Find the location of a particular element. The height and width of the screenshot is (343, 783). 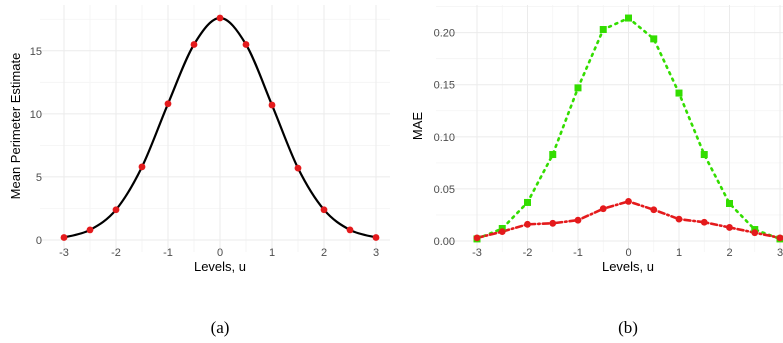

y-tick-label: 15 is located at coordinates (36, 52).